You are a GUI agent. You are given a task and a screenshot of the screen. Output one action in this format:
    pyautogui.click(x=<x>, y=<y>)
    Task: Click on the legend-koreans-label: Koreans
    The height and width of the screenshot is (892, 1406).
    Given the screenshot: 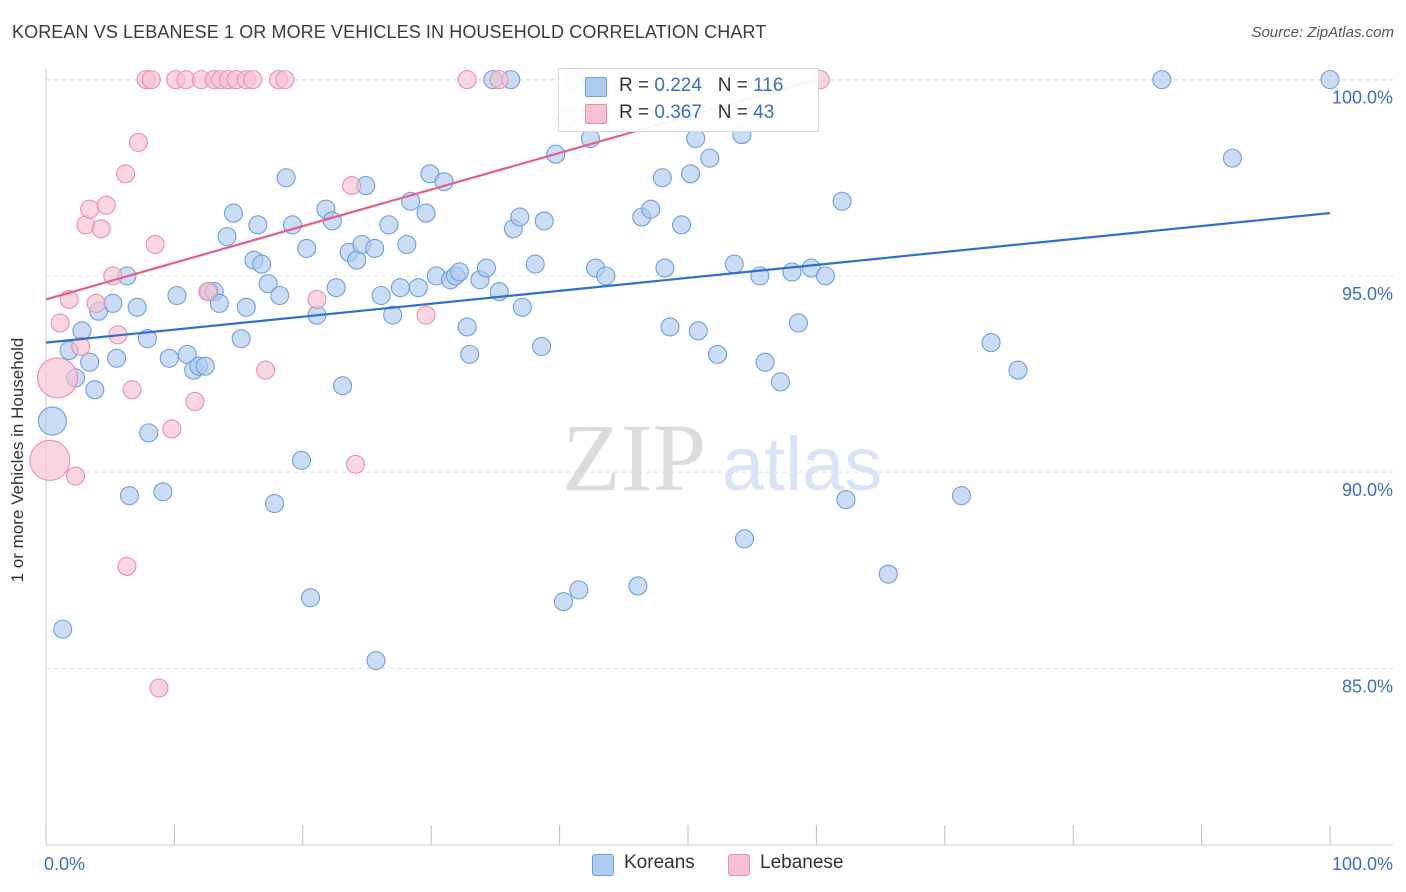 What is the action you would take?
    pyautogui.click(x=659, y=862)
    